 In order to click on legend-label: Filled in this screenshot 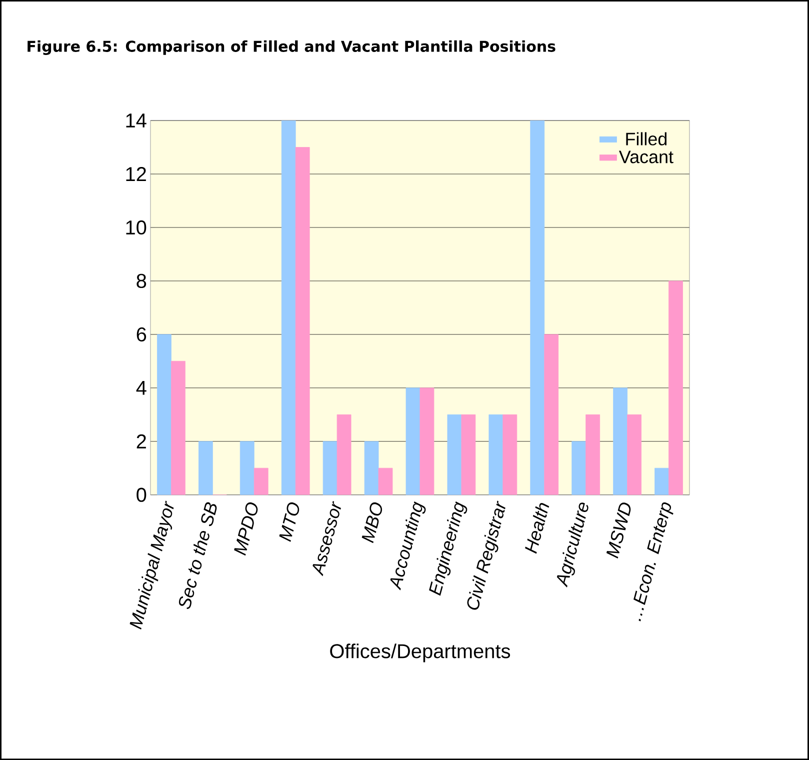, I will do `click(646, 139)`.